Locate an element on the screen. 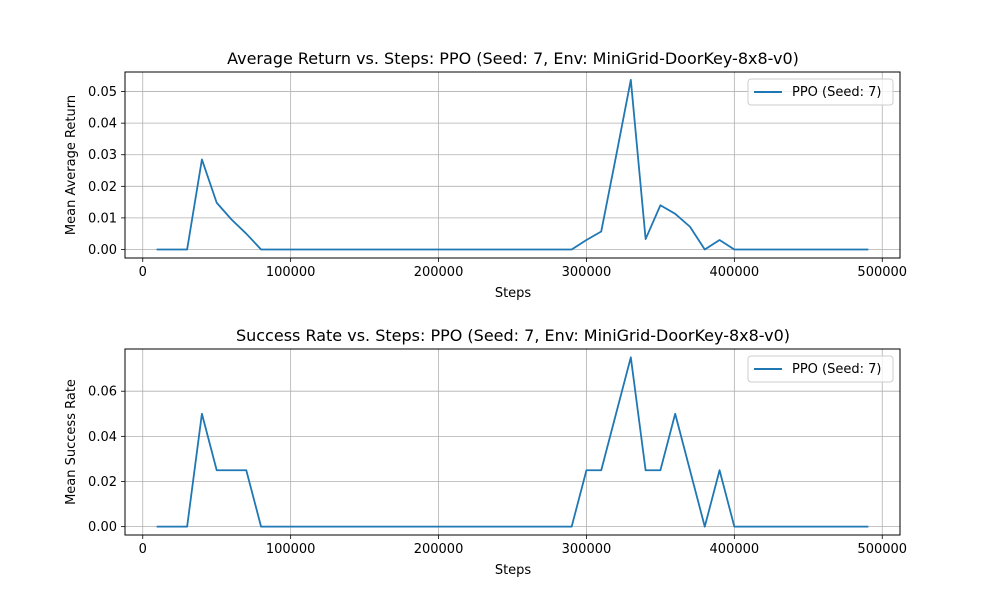  y-axis-label: Mean Success Rate is located at coordinates (71, 442).